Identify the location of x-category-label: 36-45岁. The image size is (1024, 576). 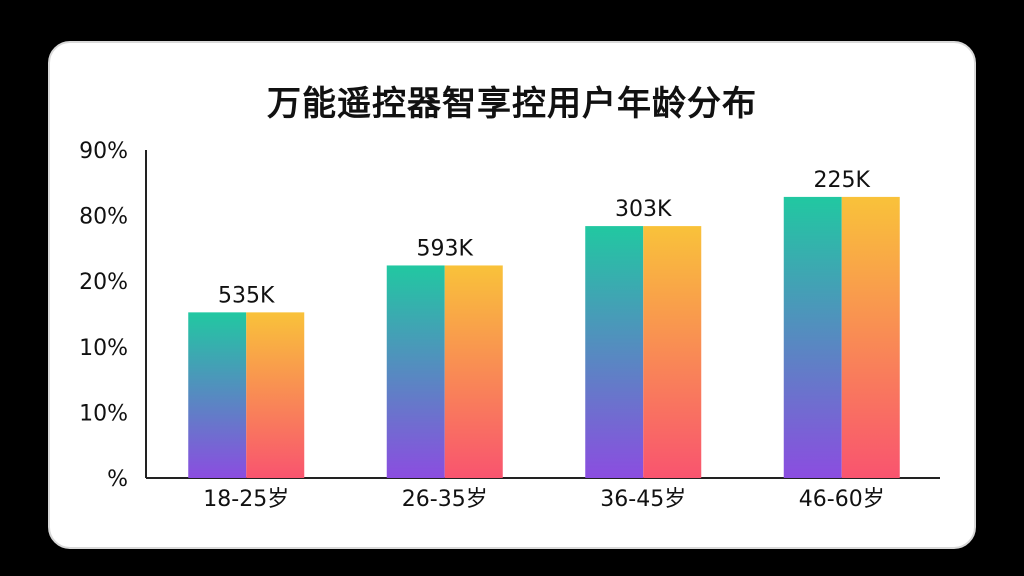
(643, 499).